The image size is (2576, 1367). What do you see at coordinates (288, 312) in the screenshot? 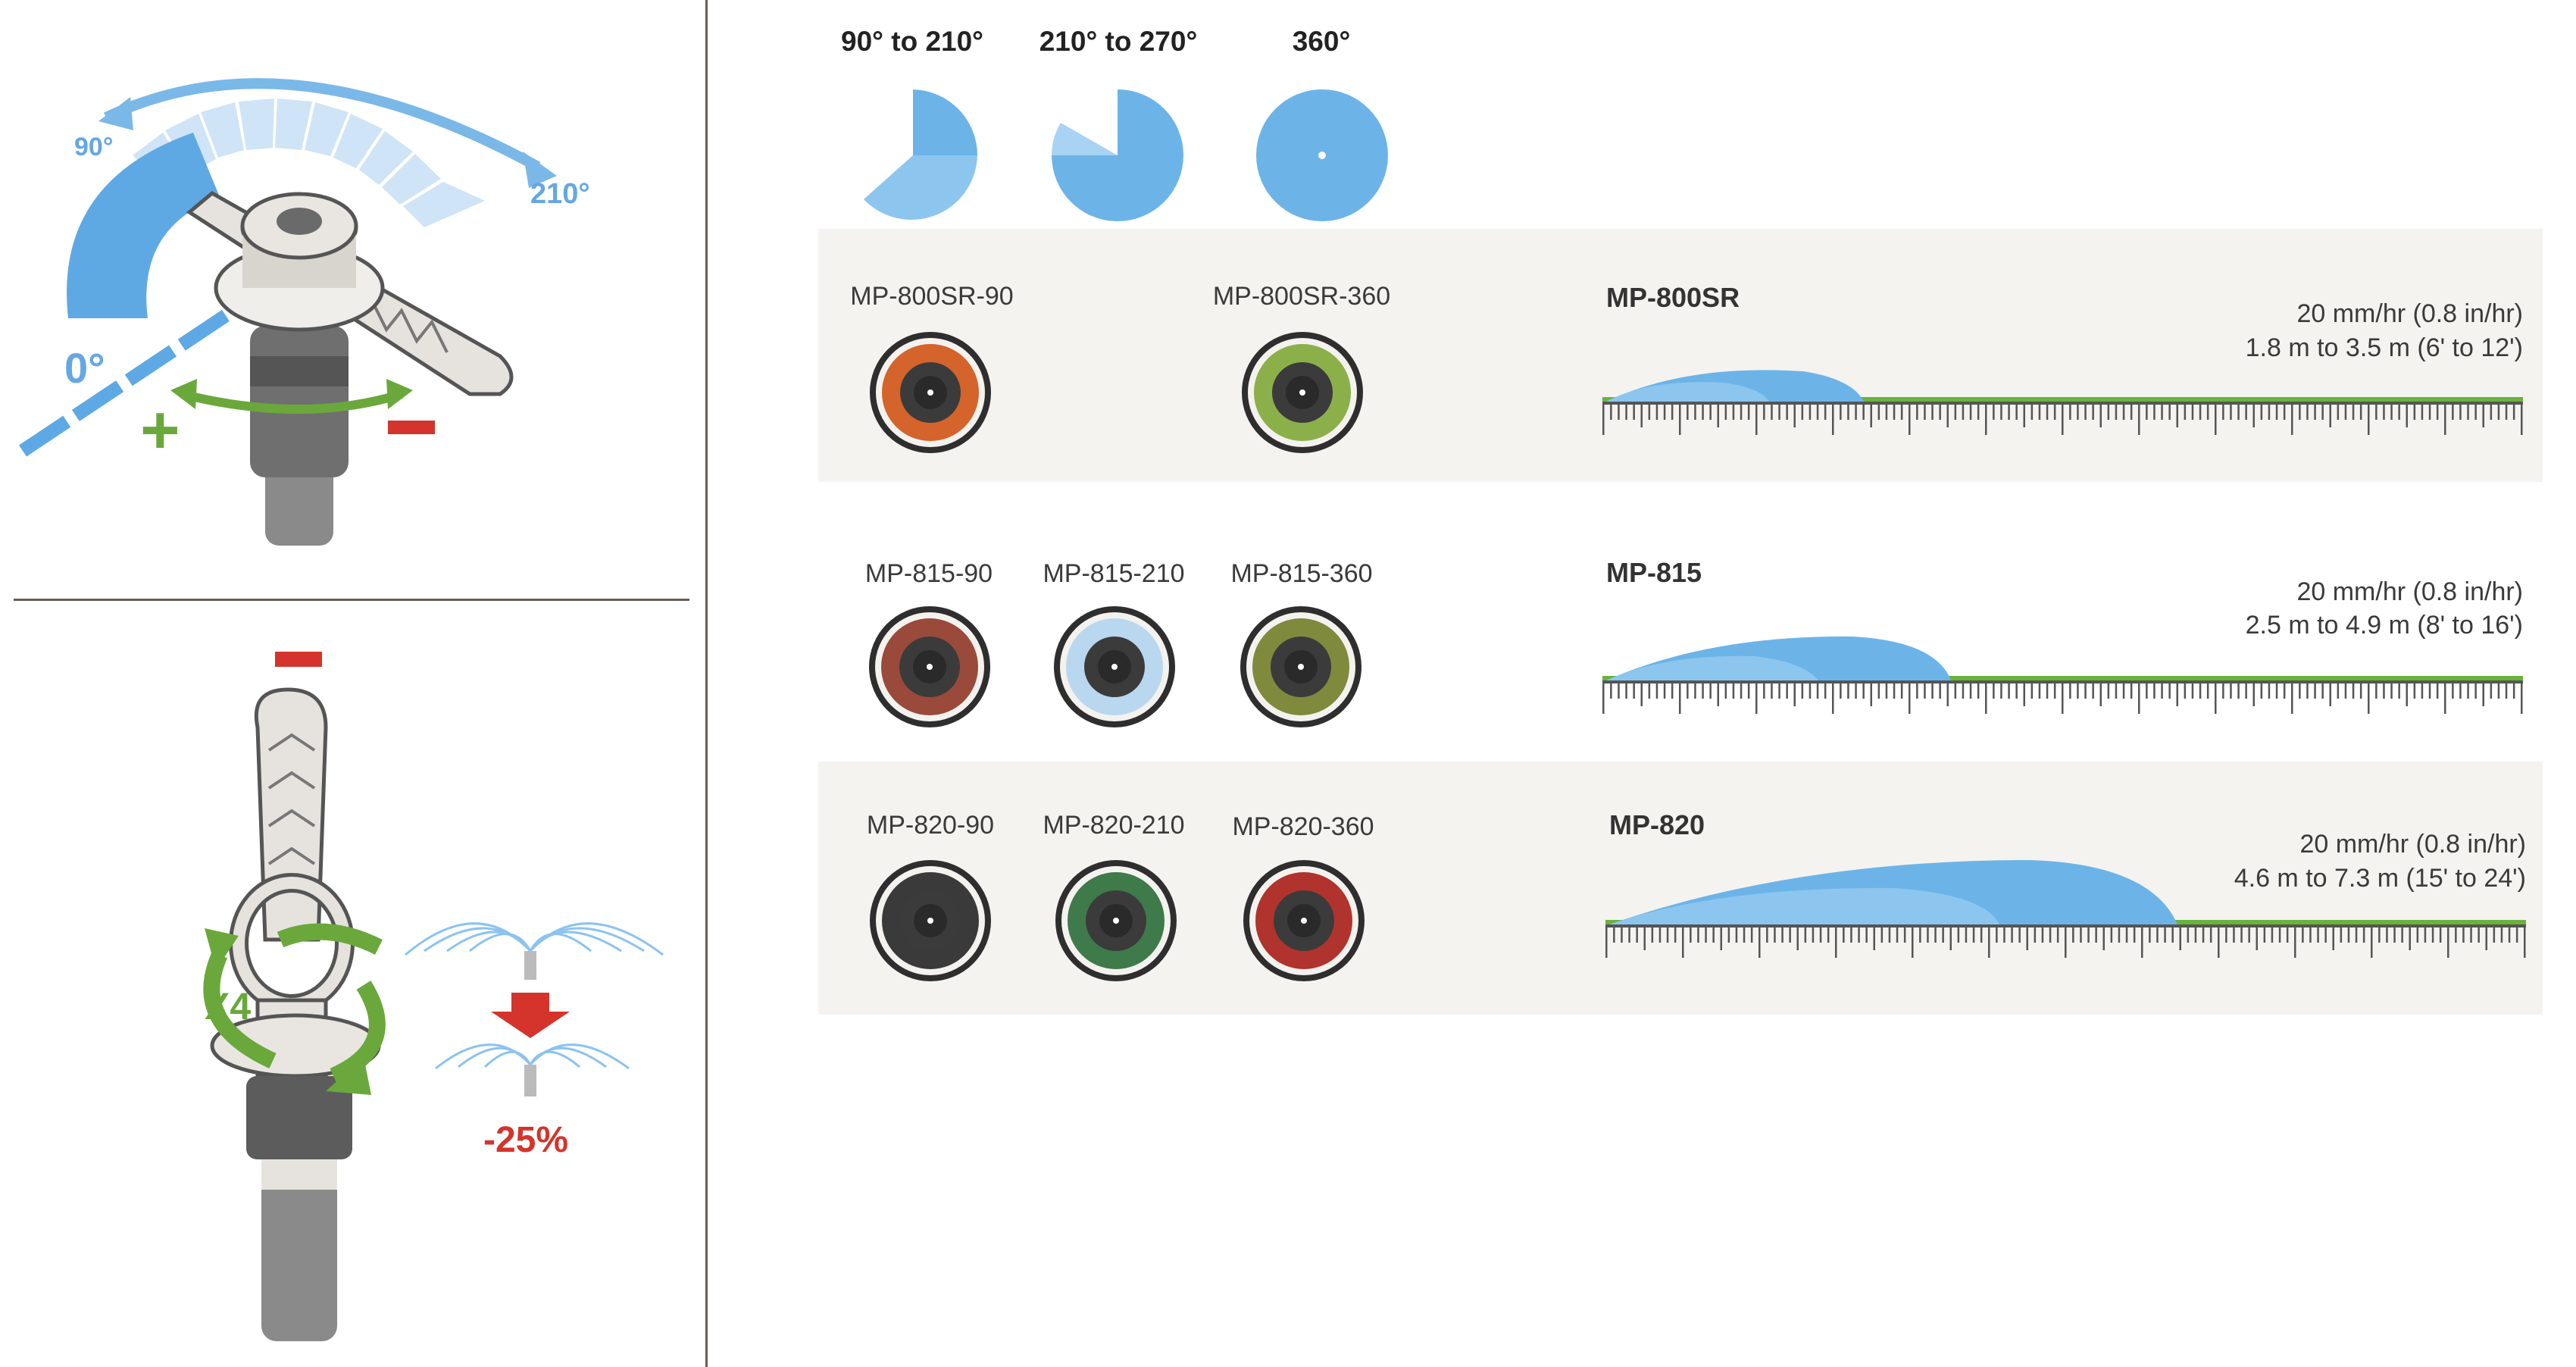
I see `arc-adjust-illustration` at bounding box center [288, 312].